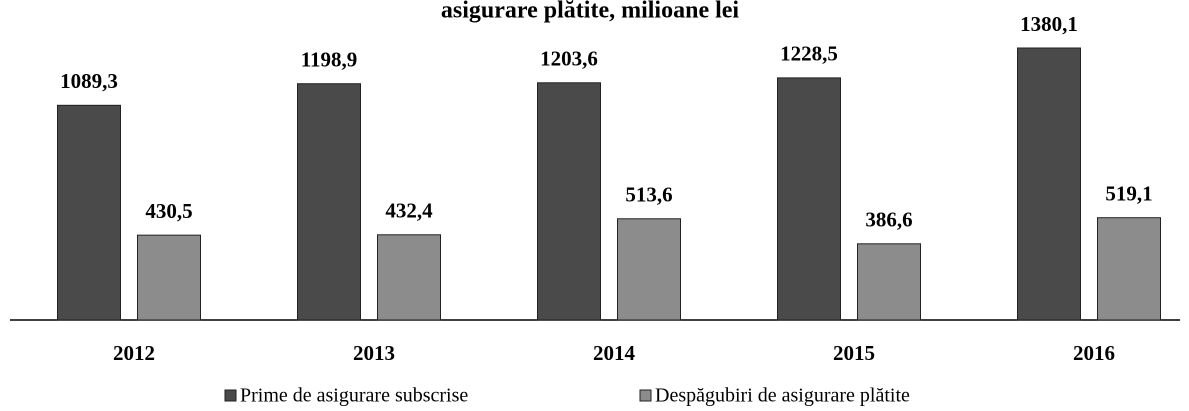 Image resolution: width=1189 pixels, height=411 pixels. I want to click on x-tick-label: 2014, so click(614, 353).